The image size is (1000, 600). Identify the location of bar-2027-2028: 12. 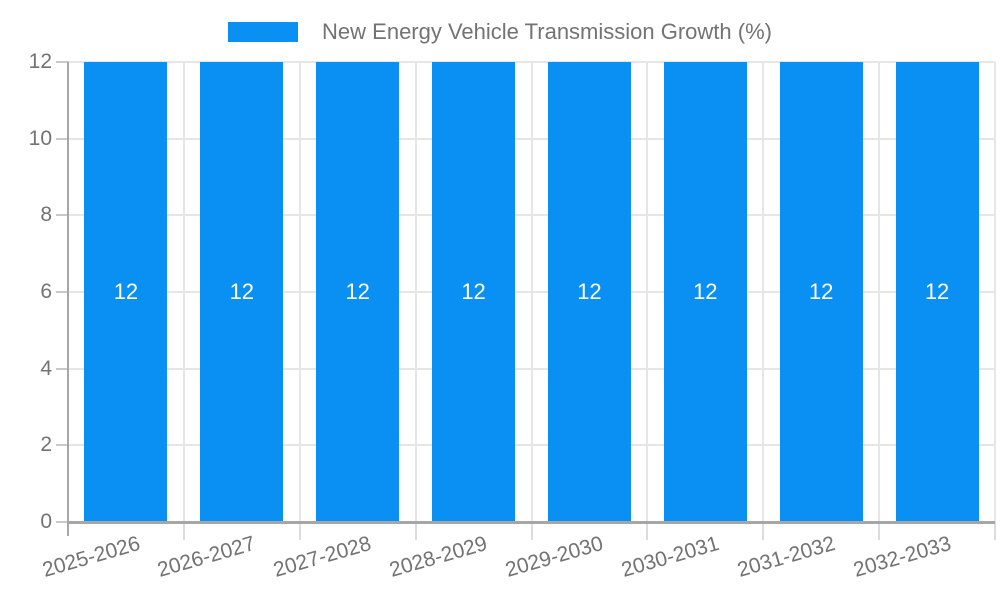
(358, 292).